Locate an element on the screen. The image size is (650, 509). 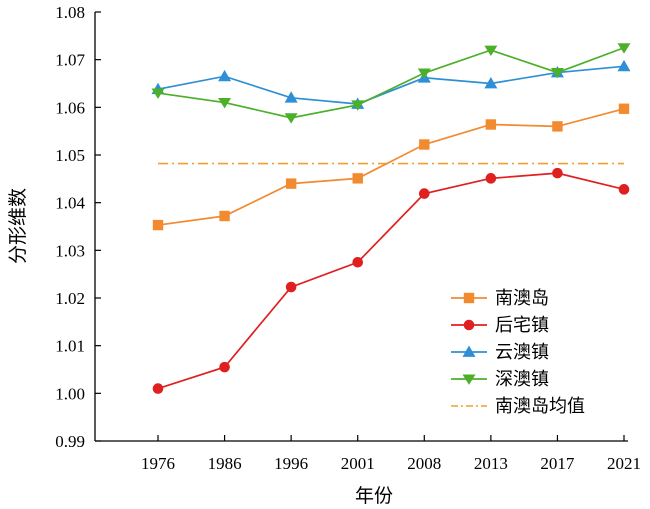
x-axis-title: 年份 is located at coordinates (374, 496).